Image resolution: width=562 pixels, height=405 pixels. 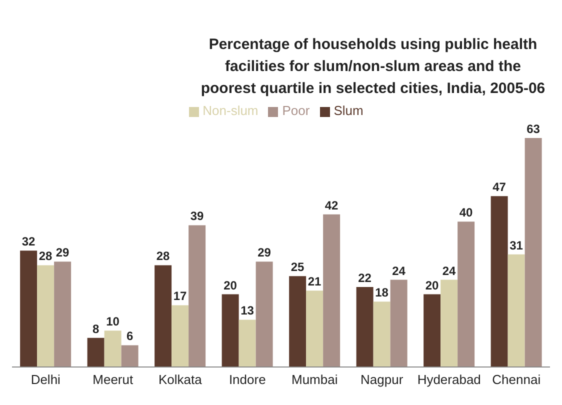 I want to click on data-label: 32, so click(x=29, y=241).